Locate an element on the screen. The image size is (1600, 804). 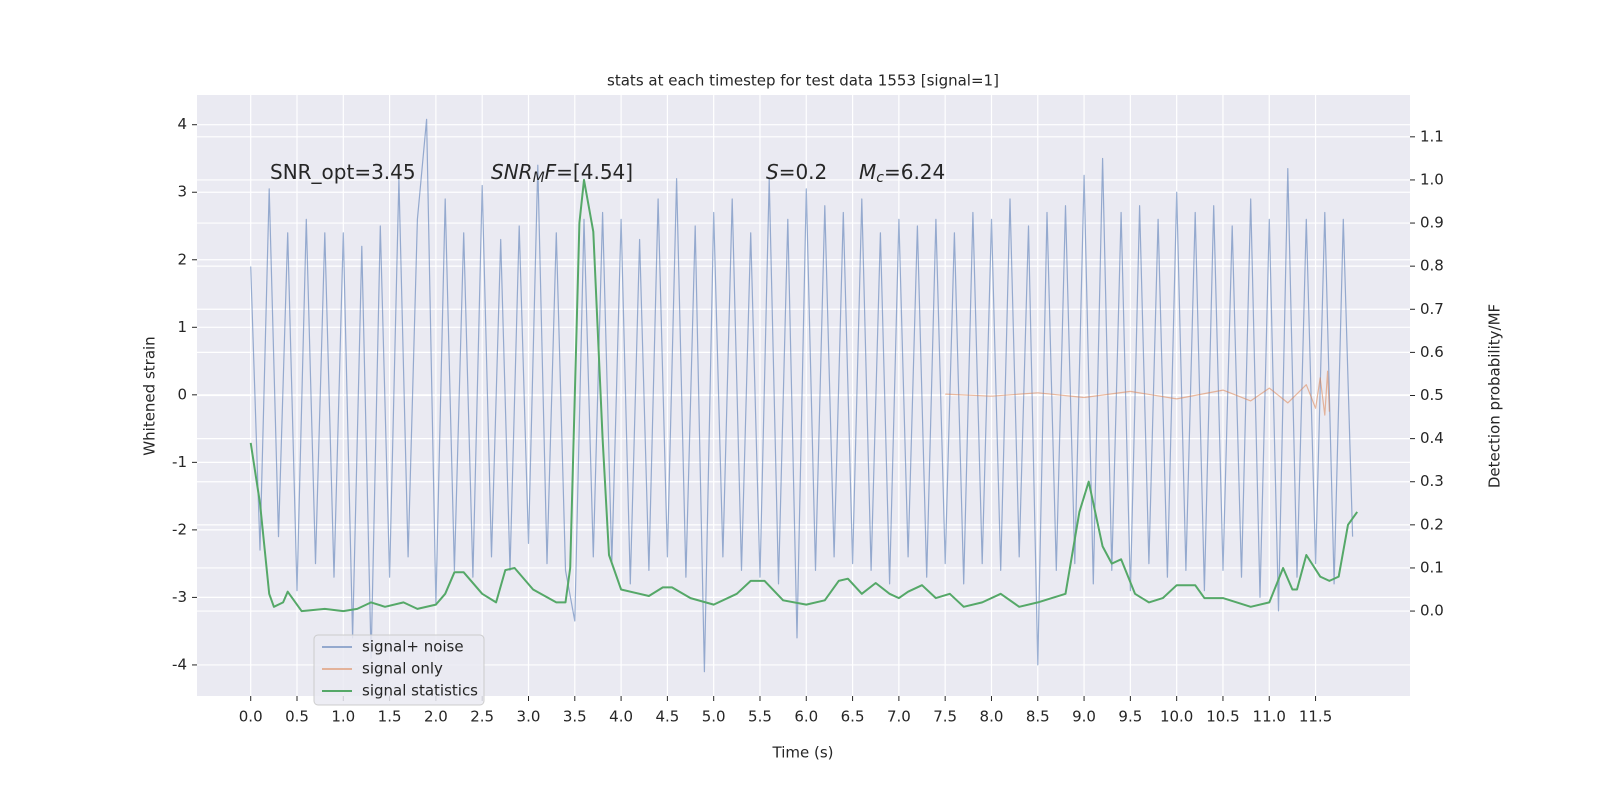
x-tick-label: 4.5 is located at coordinates (667, 717).